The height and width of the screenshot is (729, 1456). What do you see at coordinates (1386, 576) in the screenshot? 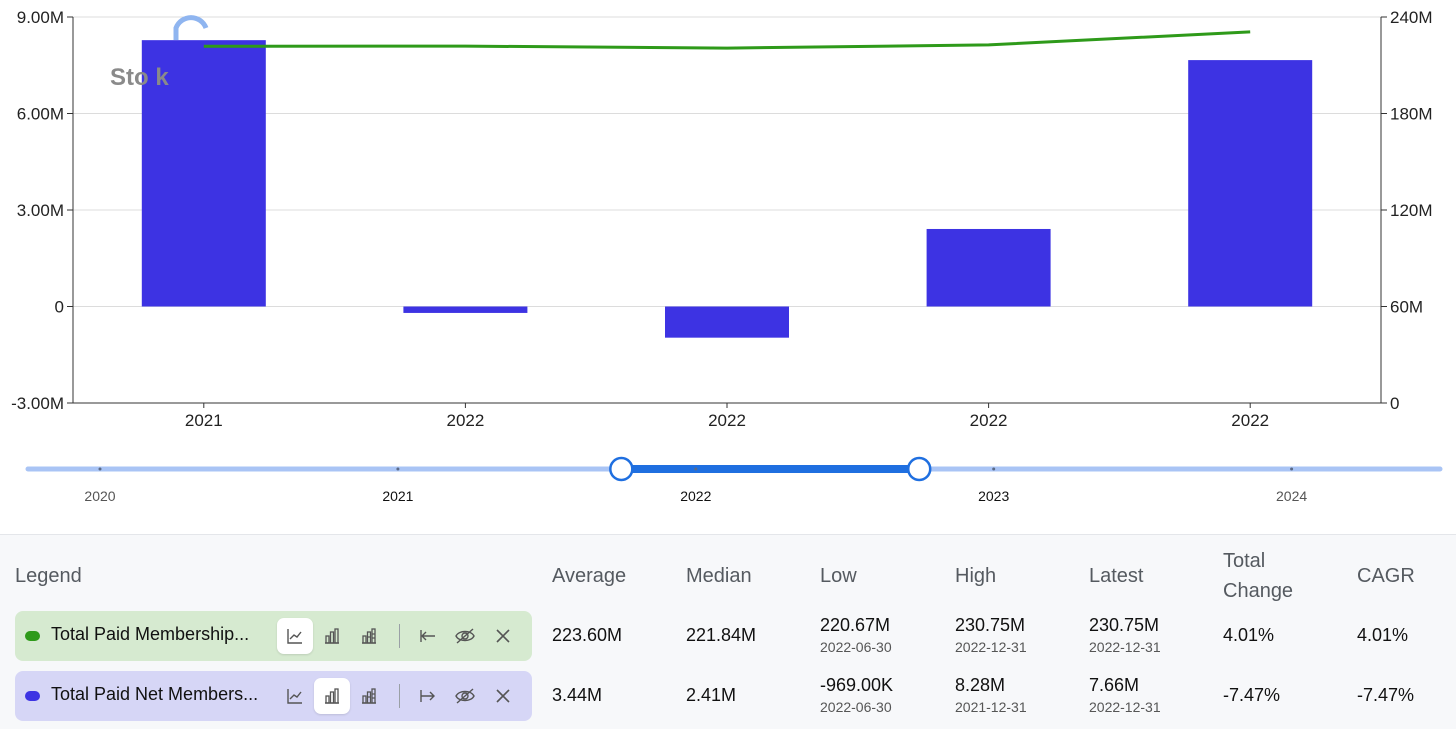
I see `header-cagr: CAGR` at bounding box center [1386, 576].